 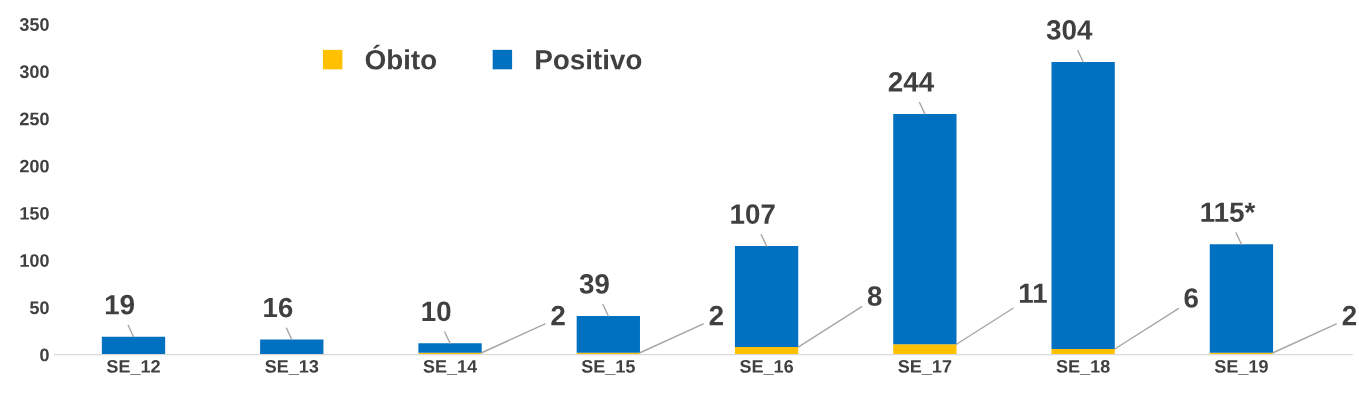 What do you see at coordinates (120, 304) in the screenshot?
I see `data-label: 19` at bounding box center [120, 304].